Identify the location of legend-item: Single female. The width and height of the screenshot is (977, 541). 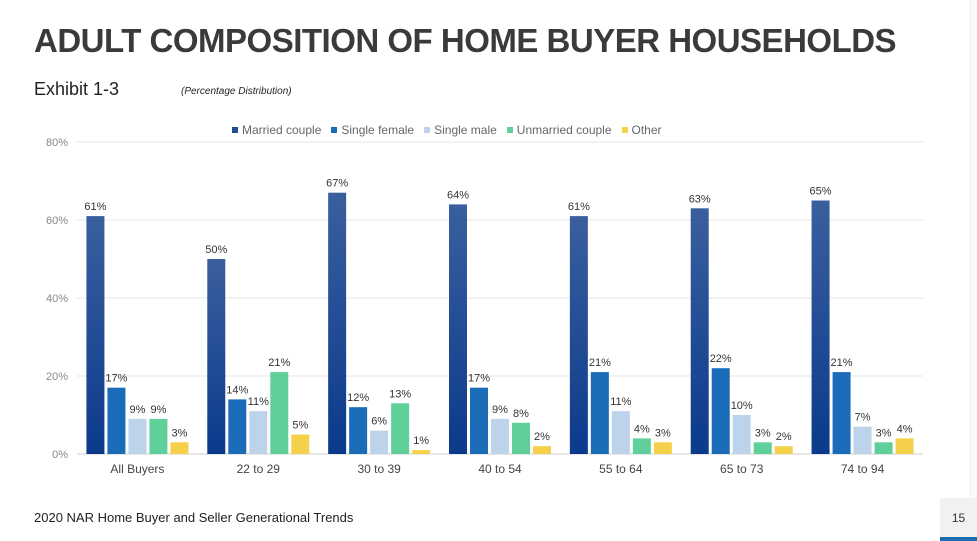
(372, 130).